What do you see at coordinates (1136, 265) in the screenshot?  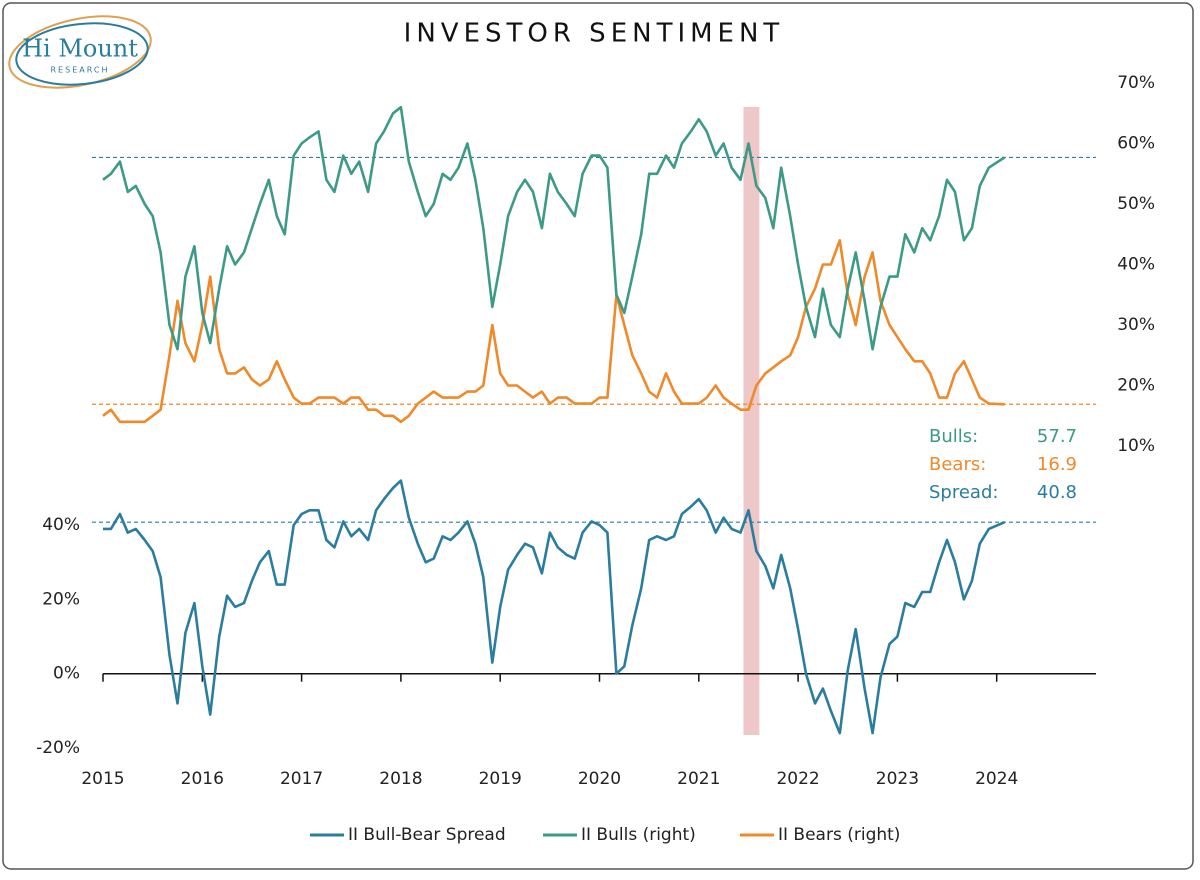 I see `y2-tick-label: 40%` at bounding box center [1136, 265].